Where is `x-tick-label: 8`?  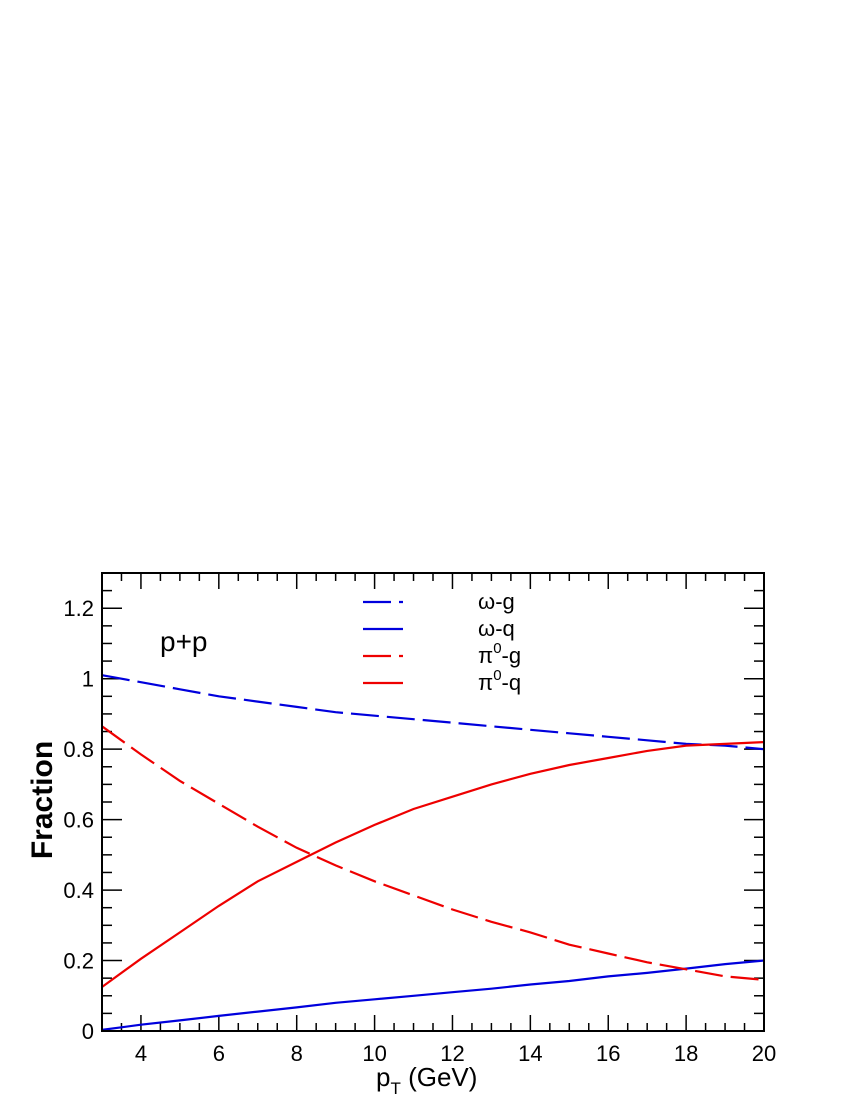 x-tick-label: 8 is located at coordinates (297, 1053).